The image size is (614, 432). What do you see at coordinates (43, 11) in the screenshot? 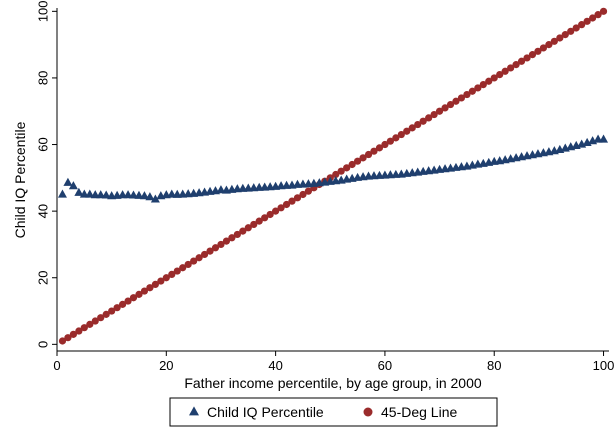
I see `y-tick-label: 100` at bounding box center [43, 11].